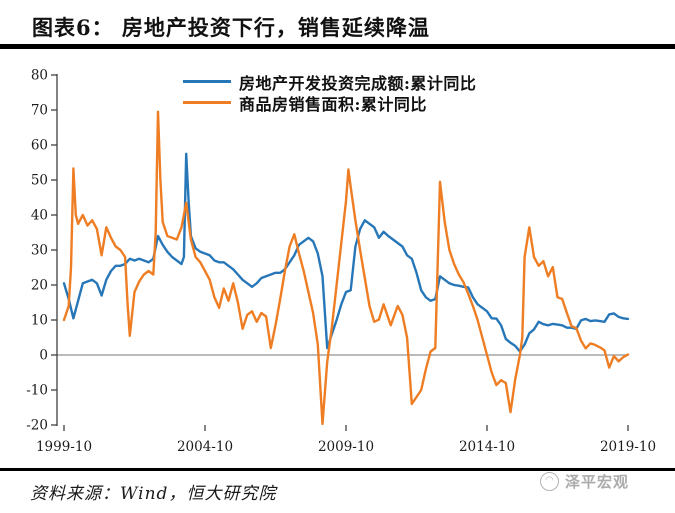 This screenshot has height=513, width=675. What do you see at coordinates (39, 216) in the screenshot?
I see `y-axis-label: 40` at bounding box center [39, 216].